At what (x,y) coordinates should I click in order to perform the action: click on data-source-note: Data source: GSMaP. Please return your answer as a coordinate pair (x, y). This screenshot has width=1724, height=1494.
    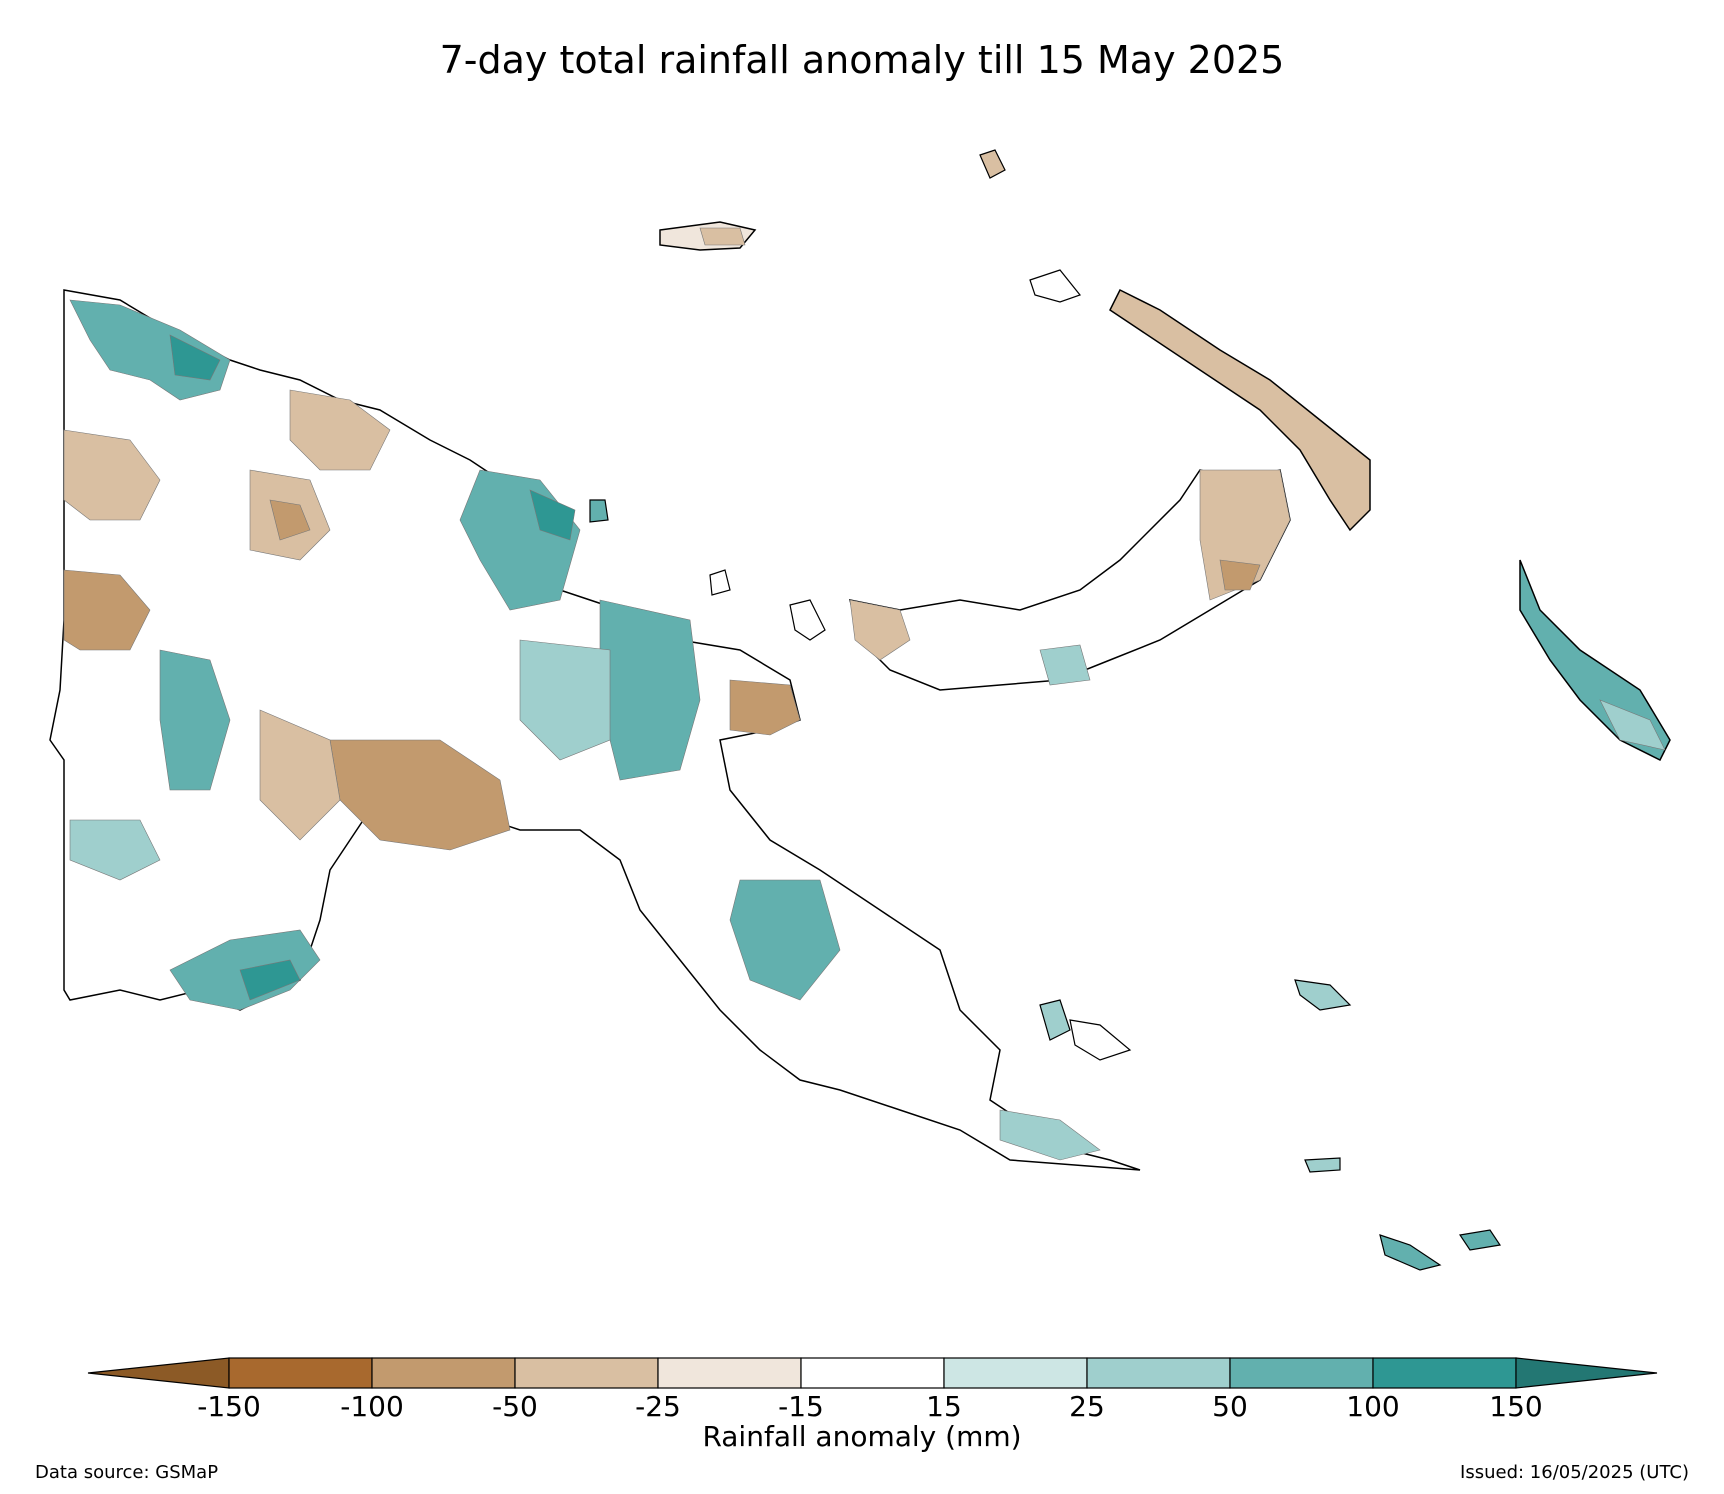
    Looking at the image, I should click on (127, 1472).